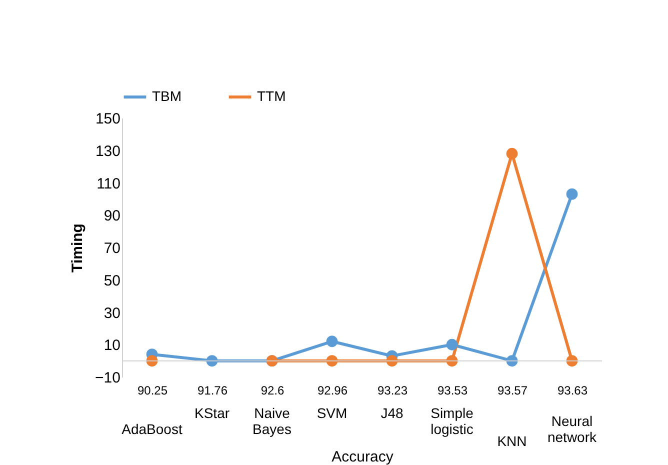 This screenshot has height=465, width=668. Describe the element at coordinates (572, 391) in the screenshot. I see `x-tick-label: 93.63` at that location.